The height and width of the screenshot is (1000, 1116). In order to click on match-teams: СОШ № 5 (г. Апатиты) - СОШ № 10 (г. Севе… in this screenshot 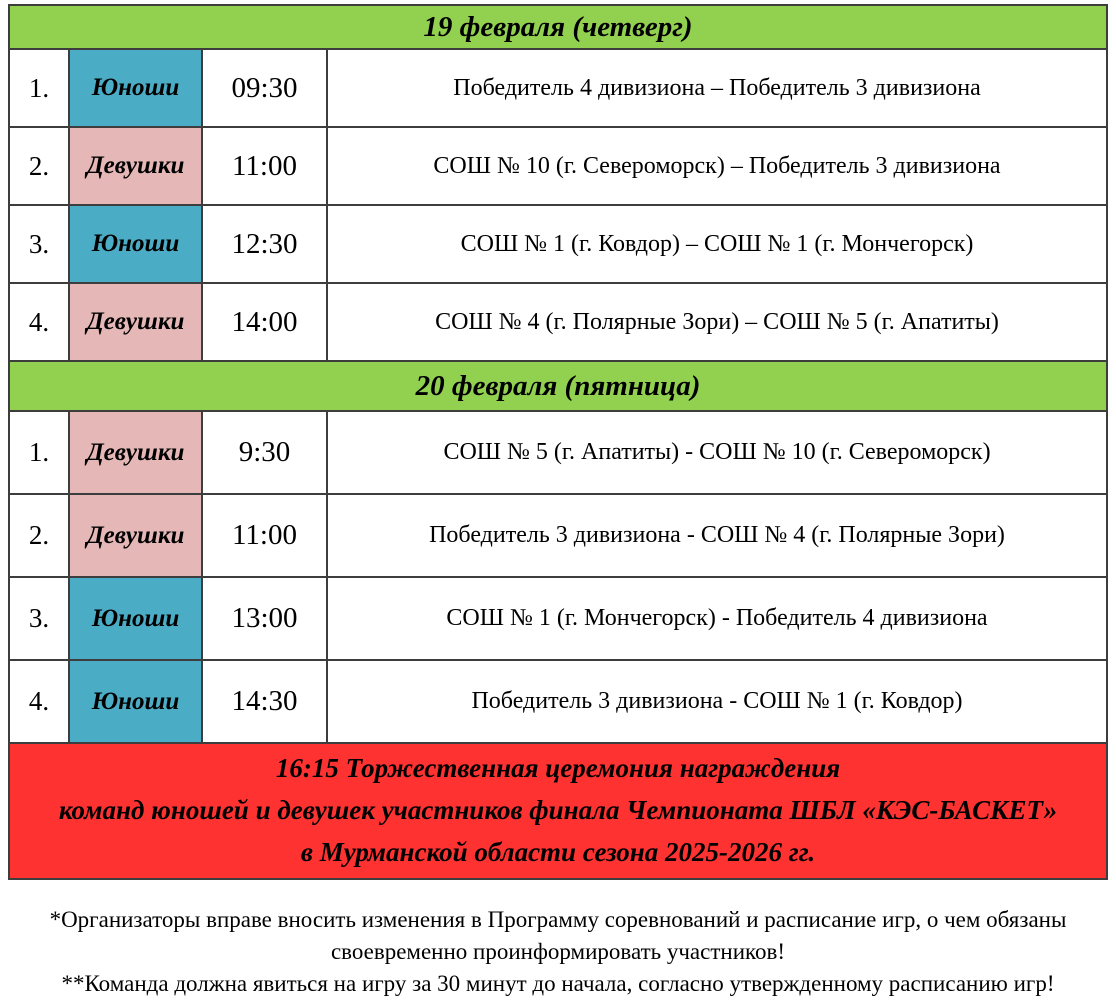, I will do `click(717, 453)`.